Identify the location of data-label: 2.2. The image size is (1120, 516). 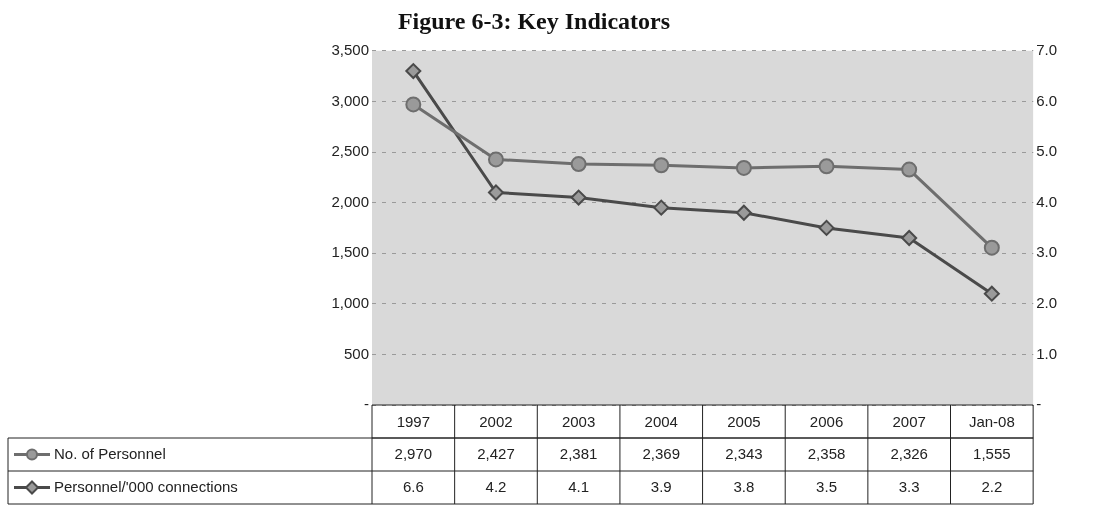
(992, 486).